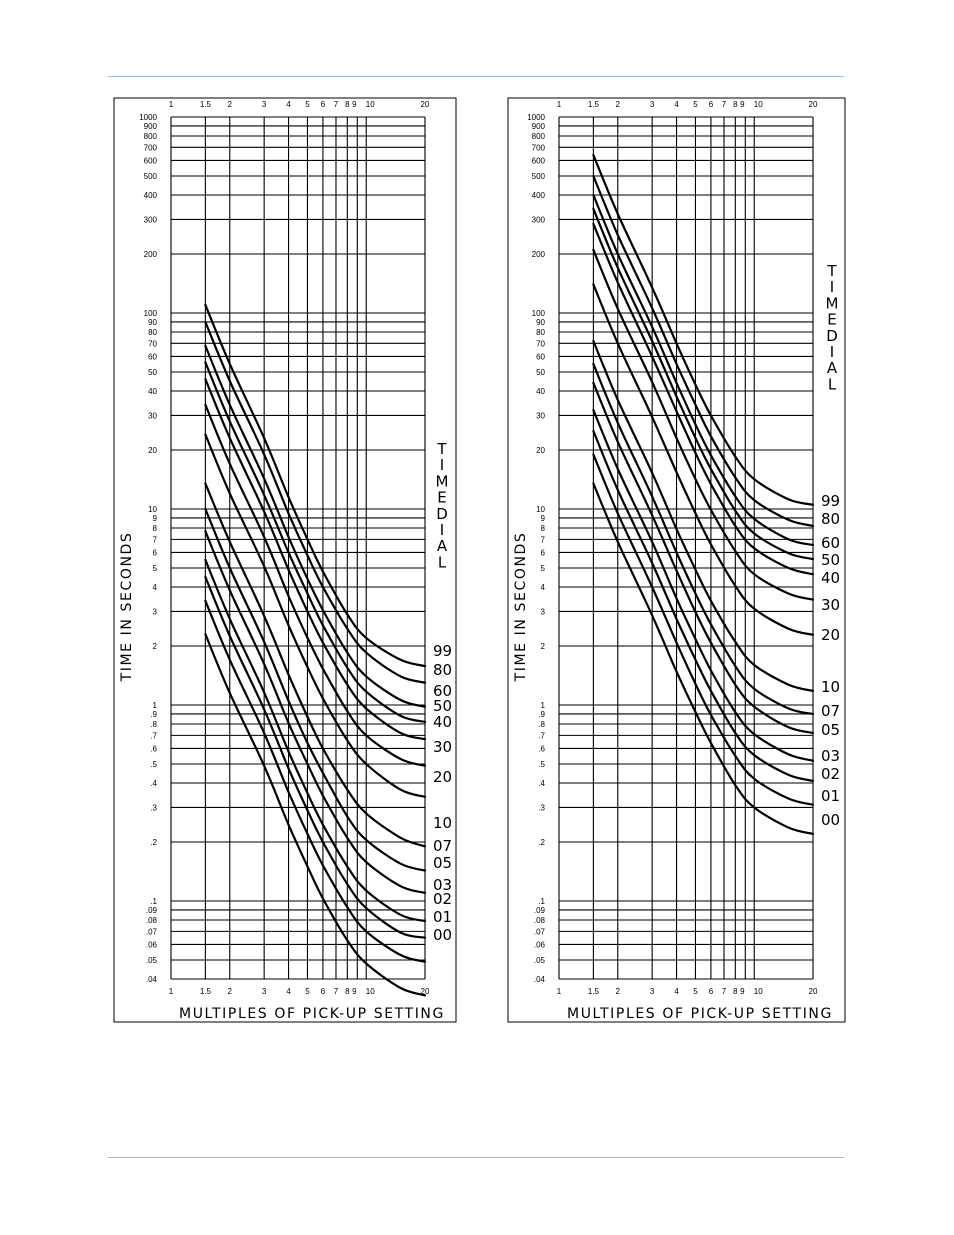  Describe the element at coordinates (539, 254) in the screenshot. I see `y-tick-label: 200` at that location.